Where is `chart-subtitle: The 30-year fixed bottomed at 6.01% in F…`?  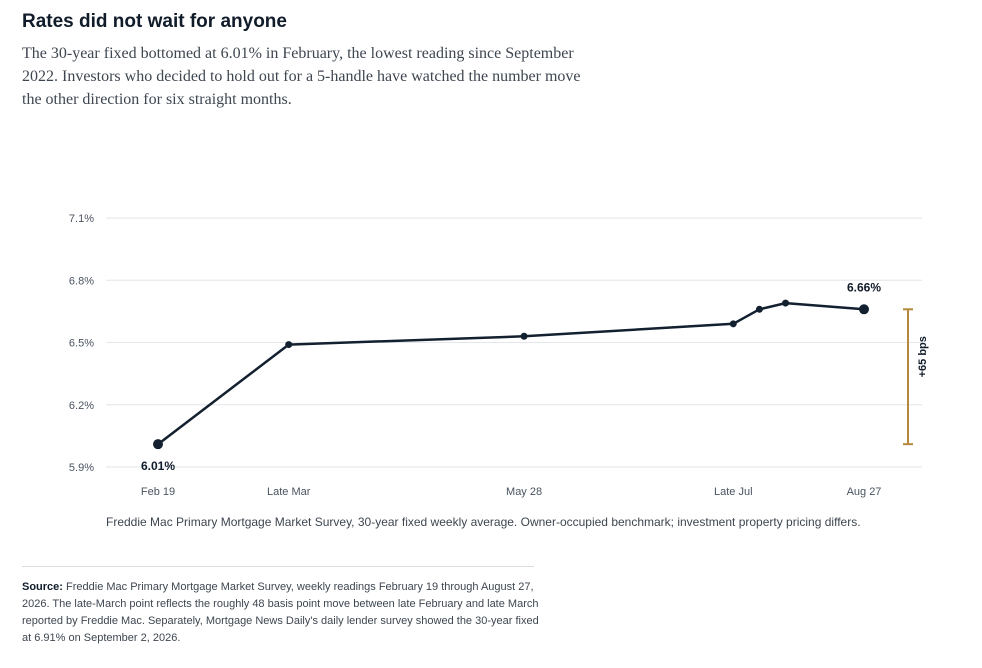
chart-subtitle: The 30-year fixed bottomed at 6.01% in F… is located at coordinates (301, 76).